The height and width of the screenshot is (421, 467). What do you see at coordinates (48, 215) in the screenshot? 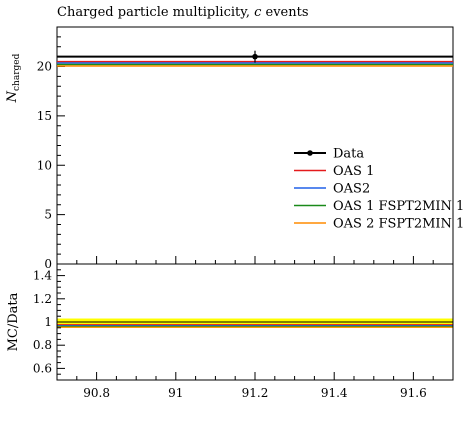
I see `main-y-tick-label: 5` at bounding box center [48, 215].